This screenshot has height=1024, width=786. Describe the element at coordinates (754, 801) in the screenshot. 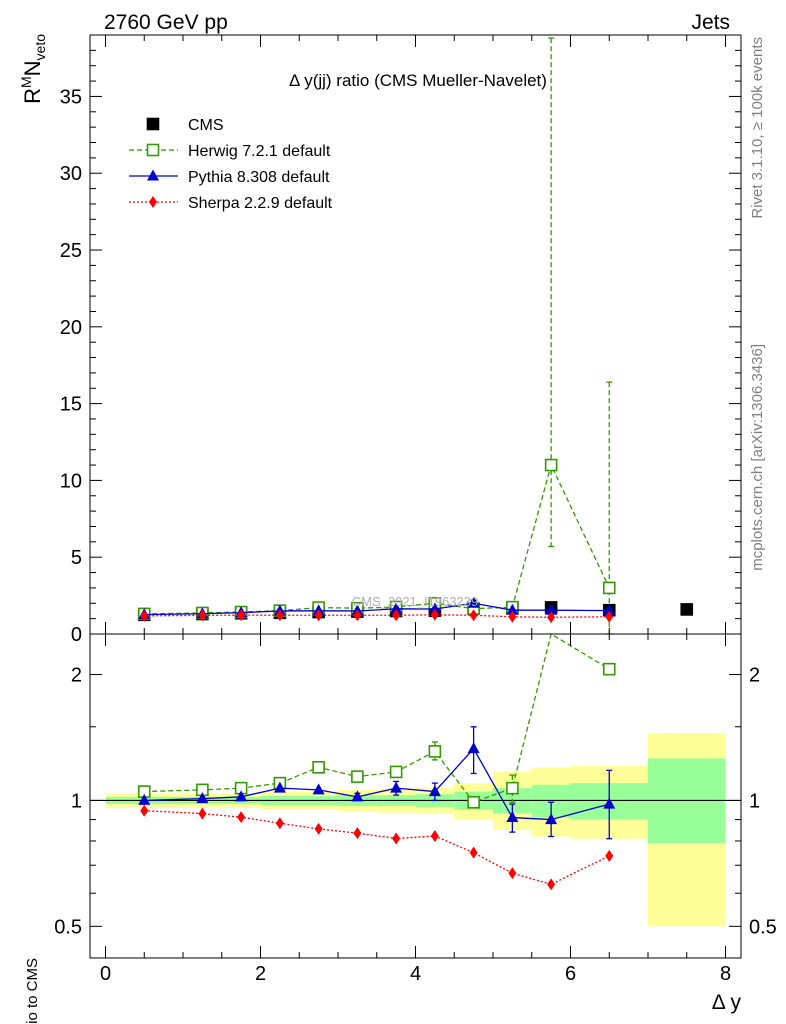

I see `ratio-y-tick-label-right: 1` at that location.